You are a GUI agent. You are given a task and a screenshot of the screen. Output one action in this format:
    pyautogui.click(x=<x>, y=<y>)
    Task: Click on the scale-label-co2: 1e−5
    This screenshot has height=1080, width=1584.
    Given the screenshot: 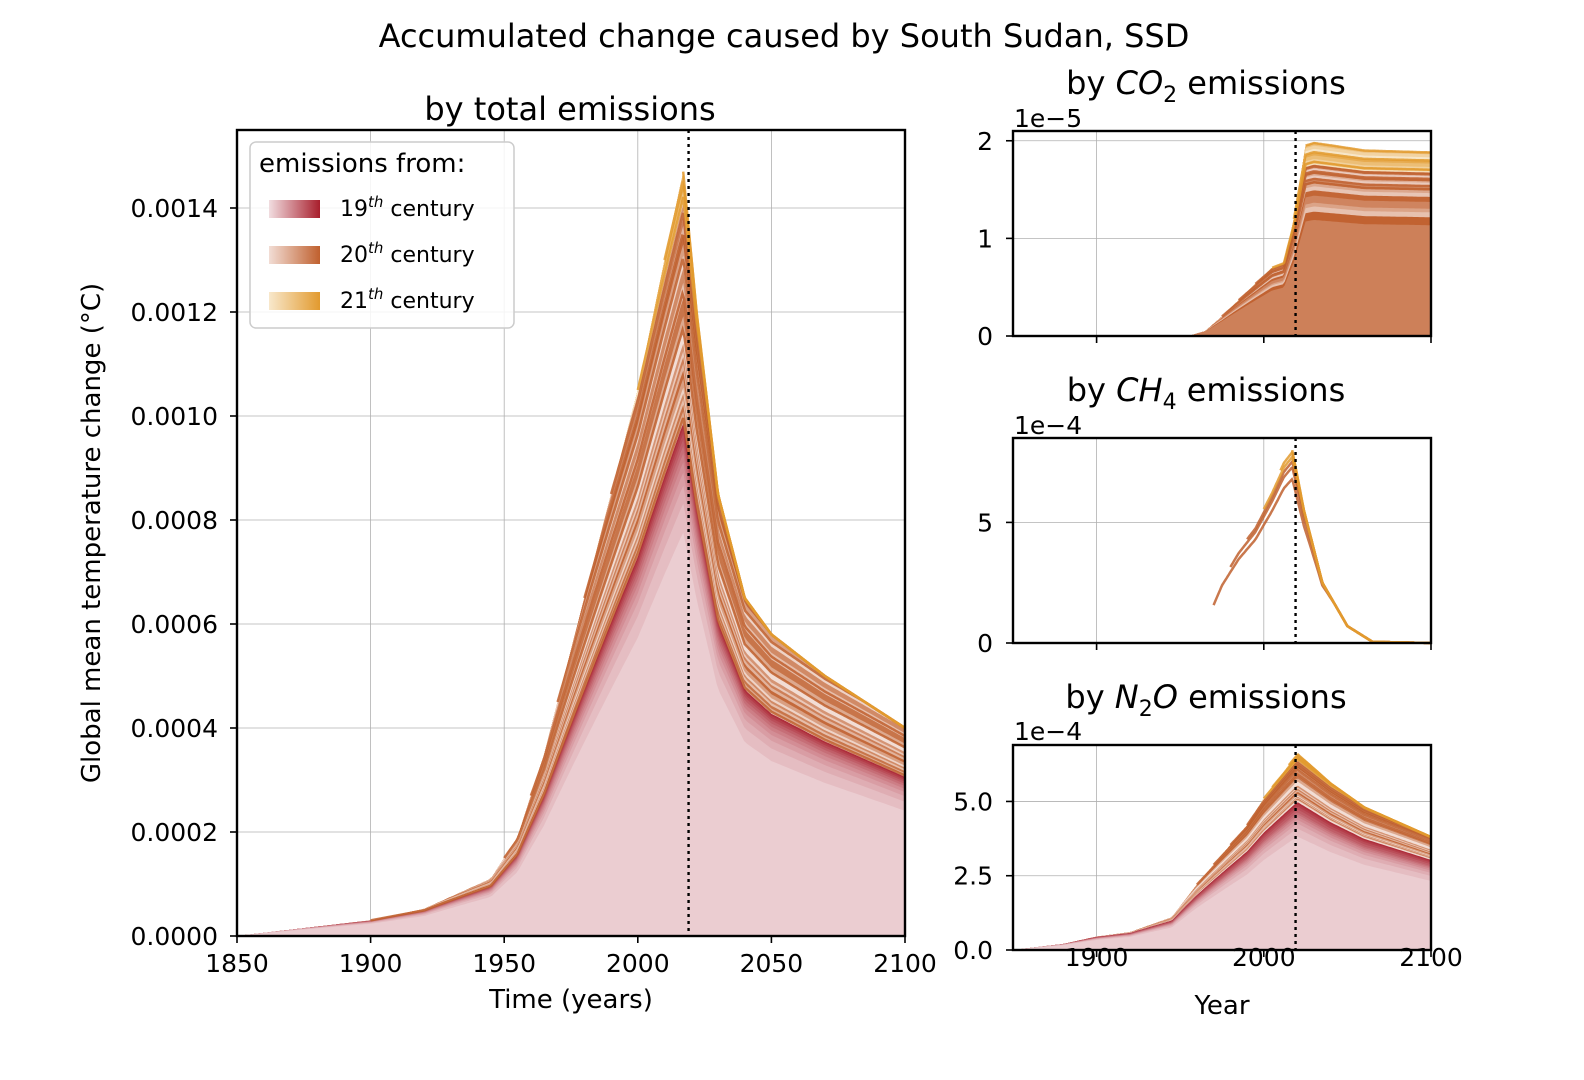 What is the action you would take?
    pyautogui.click(x=1048, y=118)
    